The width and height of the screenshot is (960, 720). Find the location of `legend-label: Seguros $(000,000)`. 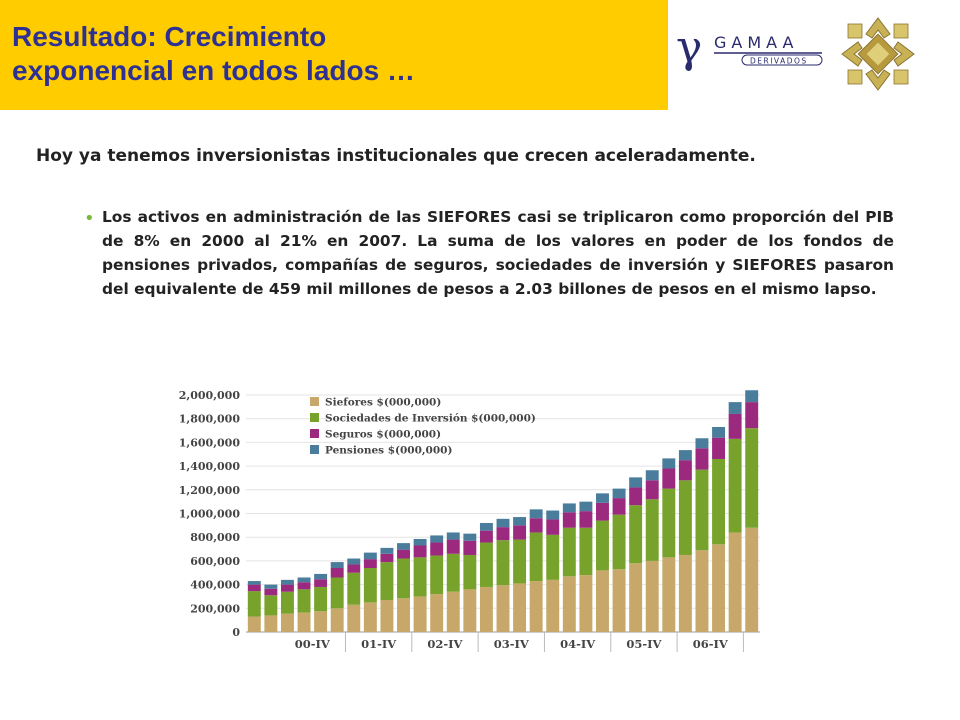

legend-label: Seguros $(000,000) is located at coordinates (383, 435).